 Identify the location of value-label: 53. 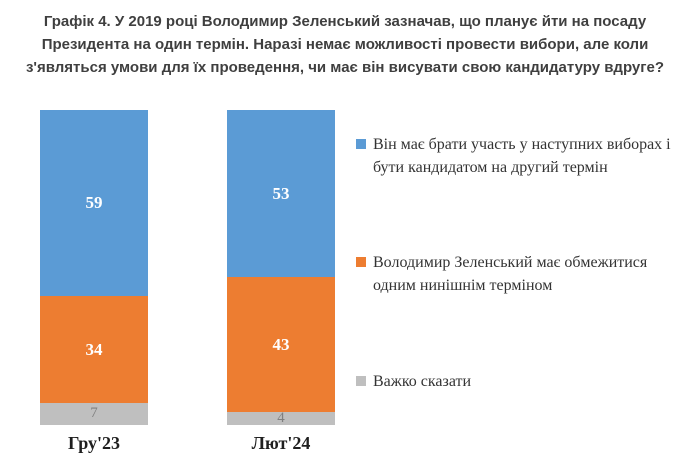
(281, 193).